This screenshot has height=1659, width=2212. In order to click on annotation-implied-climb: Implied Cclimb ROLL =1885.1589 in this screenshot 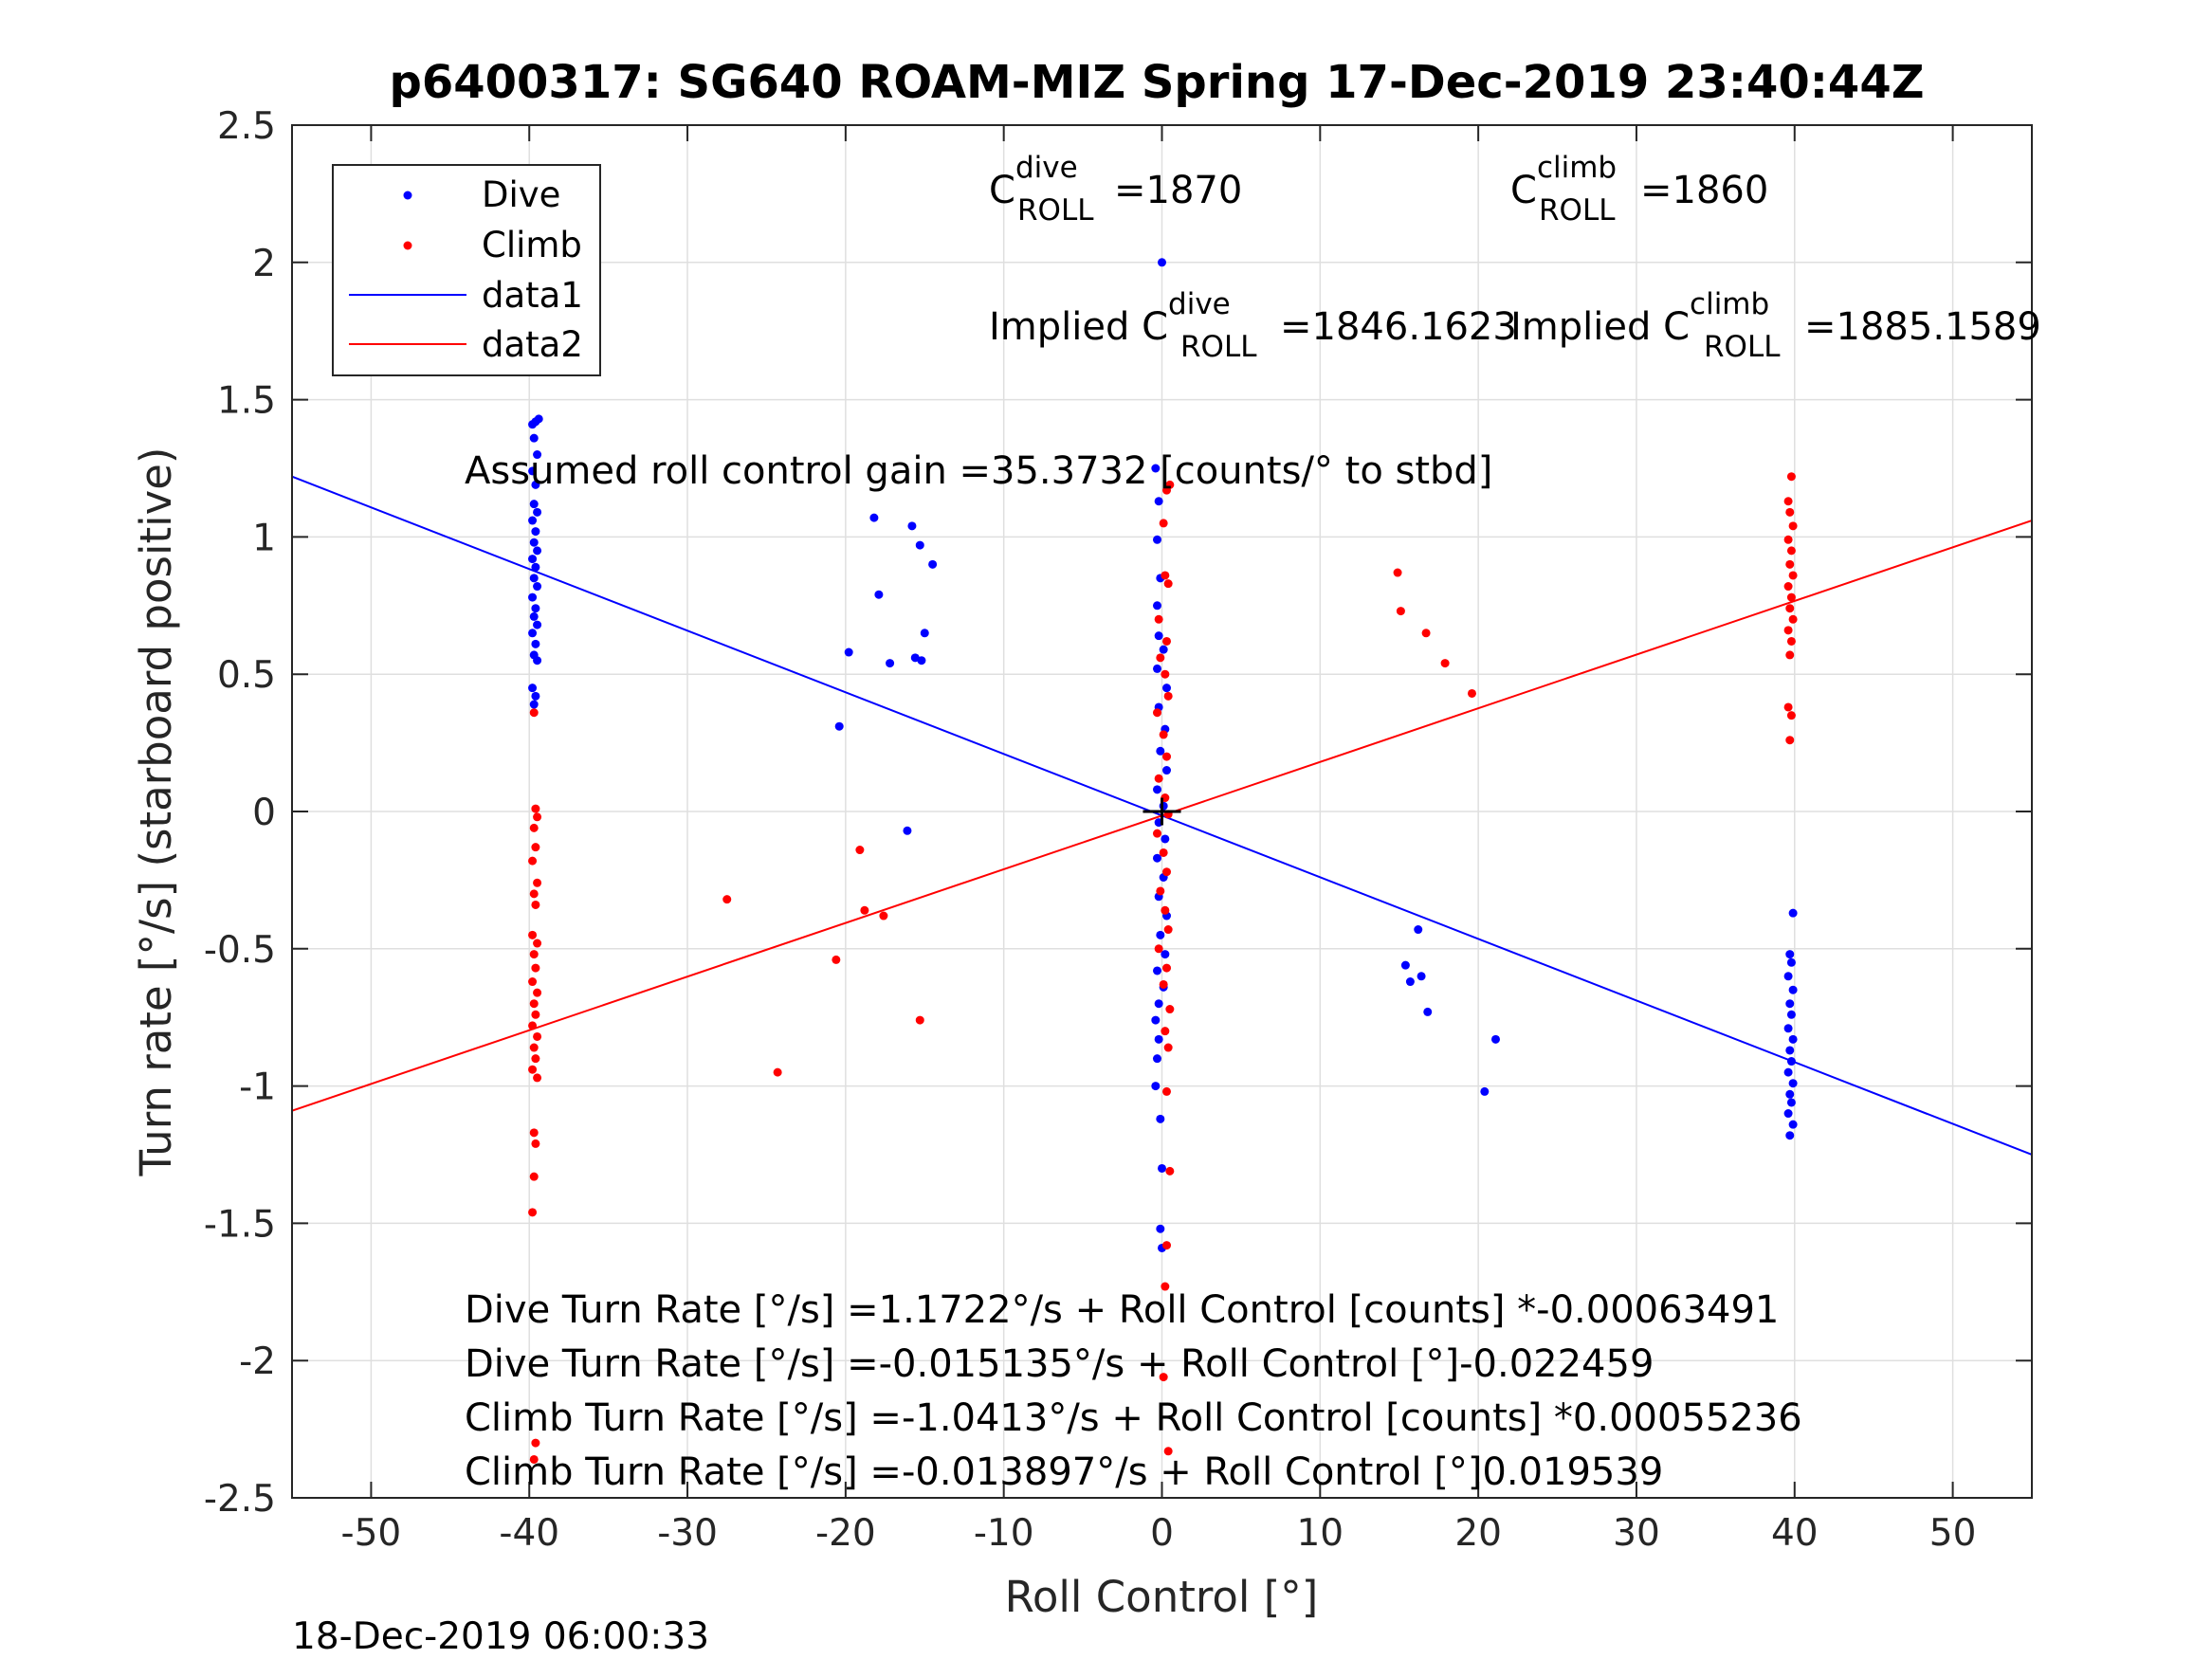, I will do `click(1775, 325)`.